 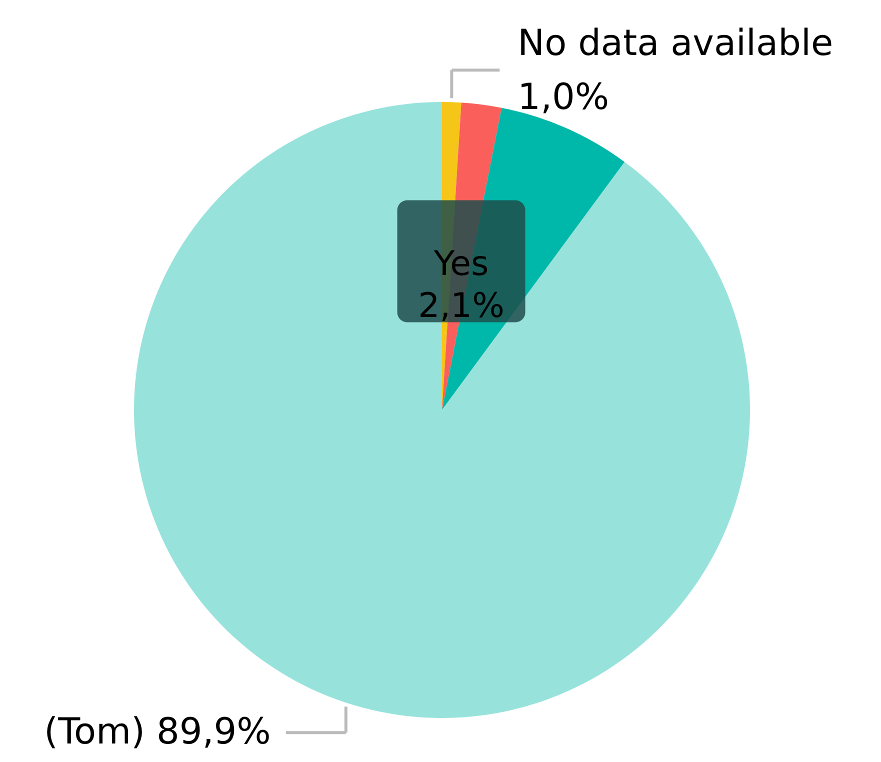 What do you see at coordinates (157, 732) in the screenshot?
I see `slice-label: (Tom) 89,9%` at bounding box center [157, 732].